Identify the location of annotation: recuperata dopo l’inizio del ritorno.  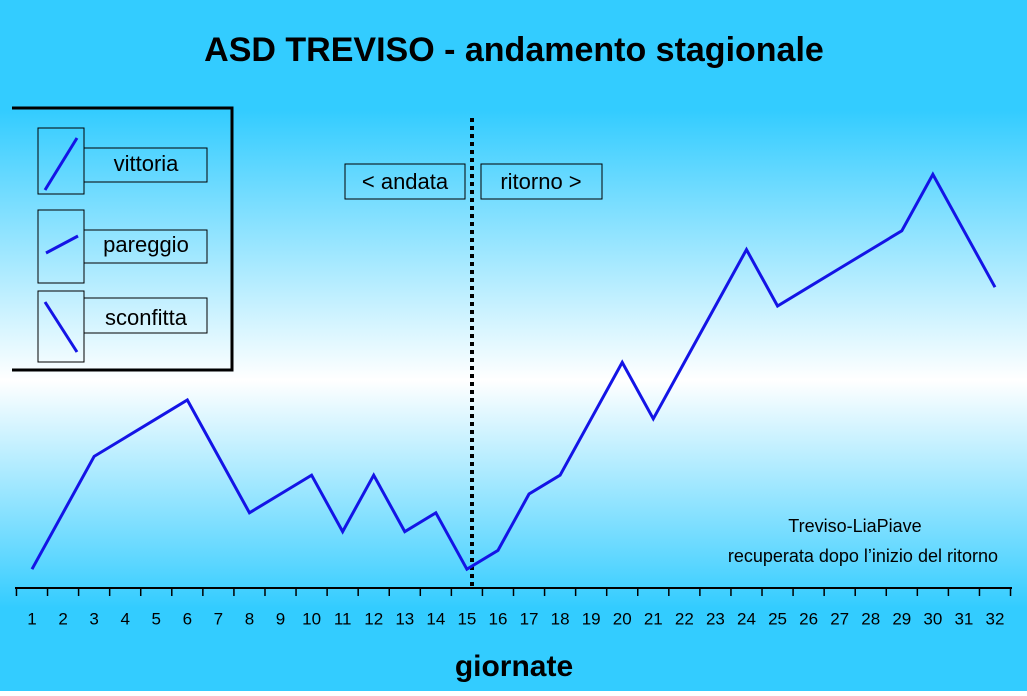
(863, 556).